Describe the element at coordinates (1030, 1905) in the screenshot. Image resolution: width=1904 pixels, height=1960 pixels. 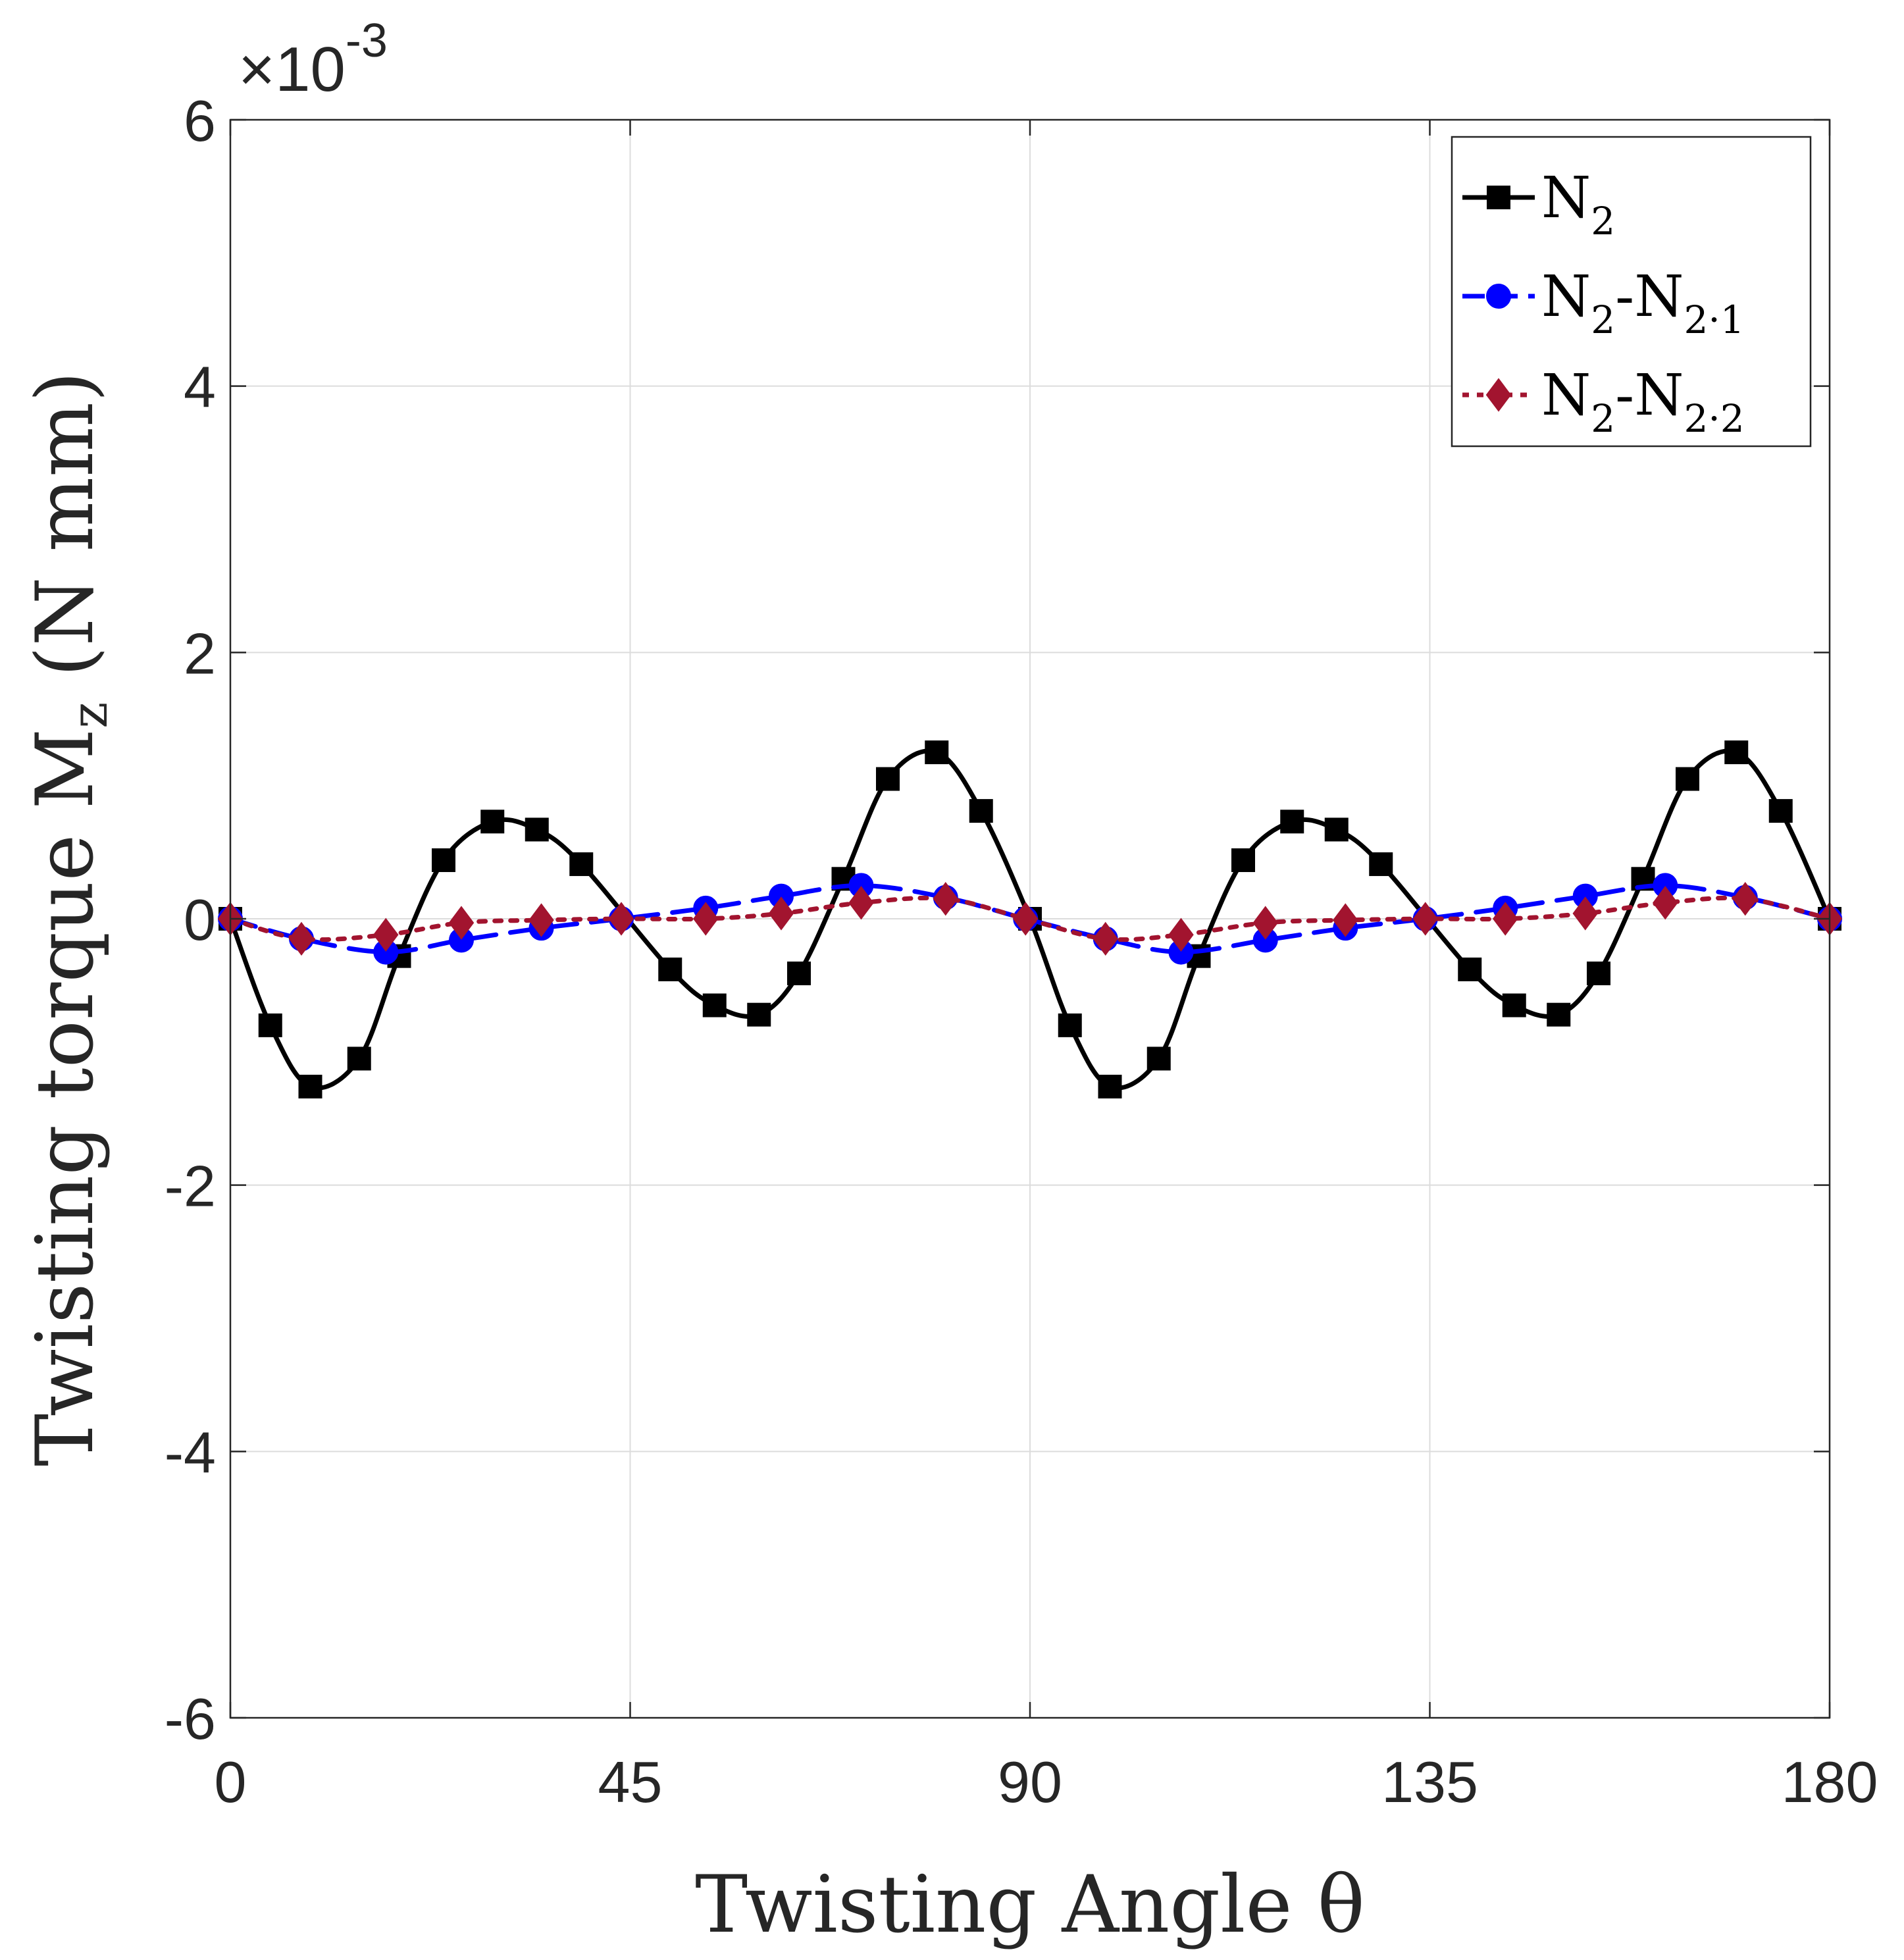
I see `x-axis-title: Twisting Angle θ` at that location.